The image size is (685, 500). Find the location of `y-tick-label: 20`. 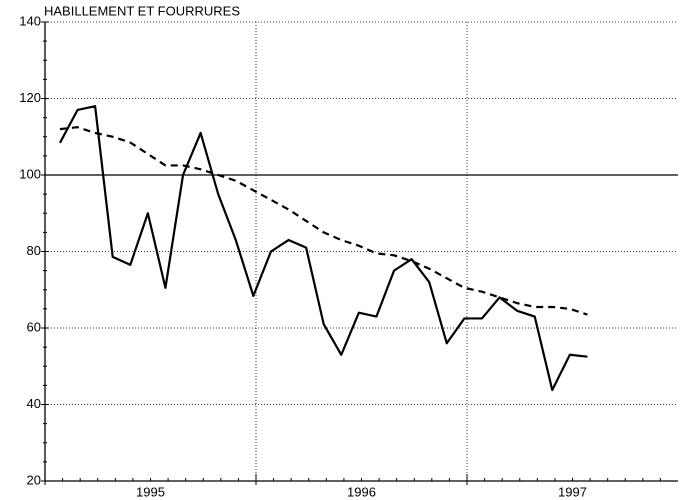

y-tick-label: 20 is located at coordinates (34, 479).